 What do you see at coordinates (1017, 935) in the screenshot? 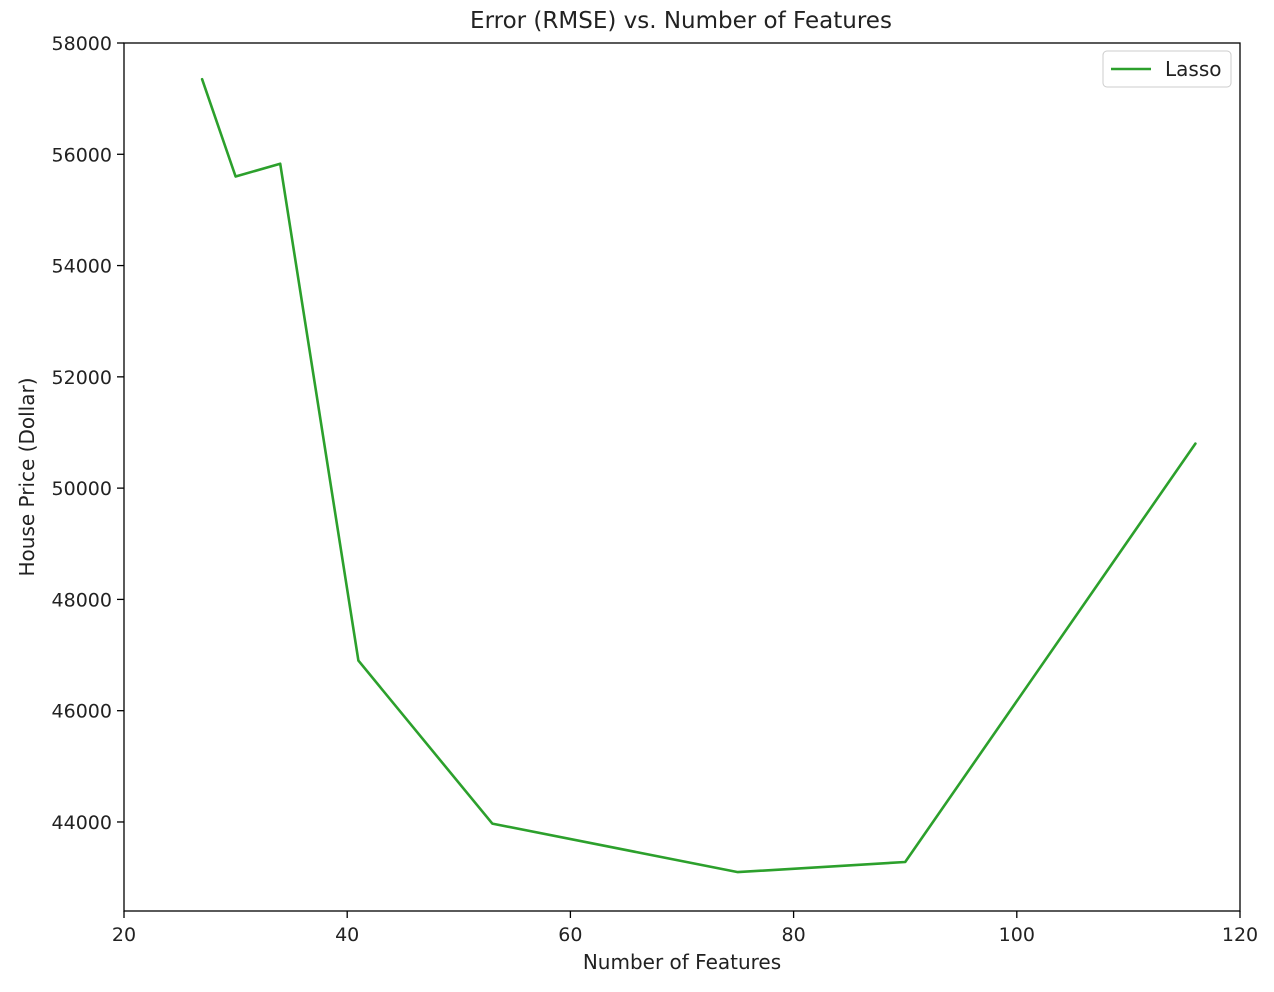
I see `x-tick-label: 100` at bounding box center [1017, 935].